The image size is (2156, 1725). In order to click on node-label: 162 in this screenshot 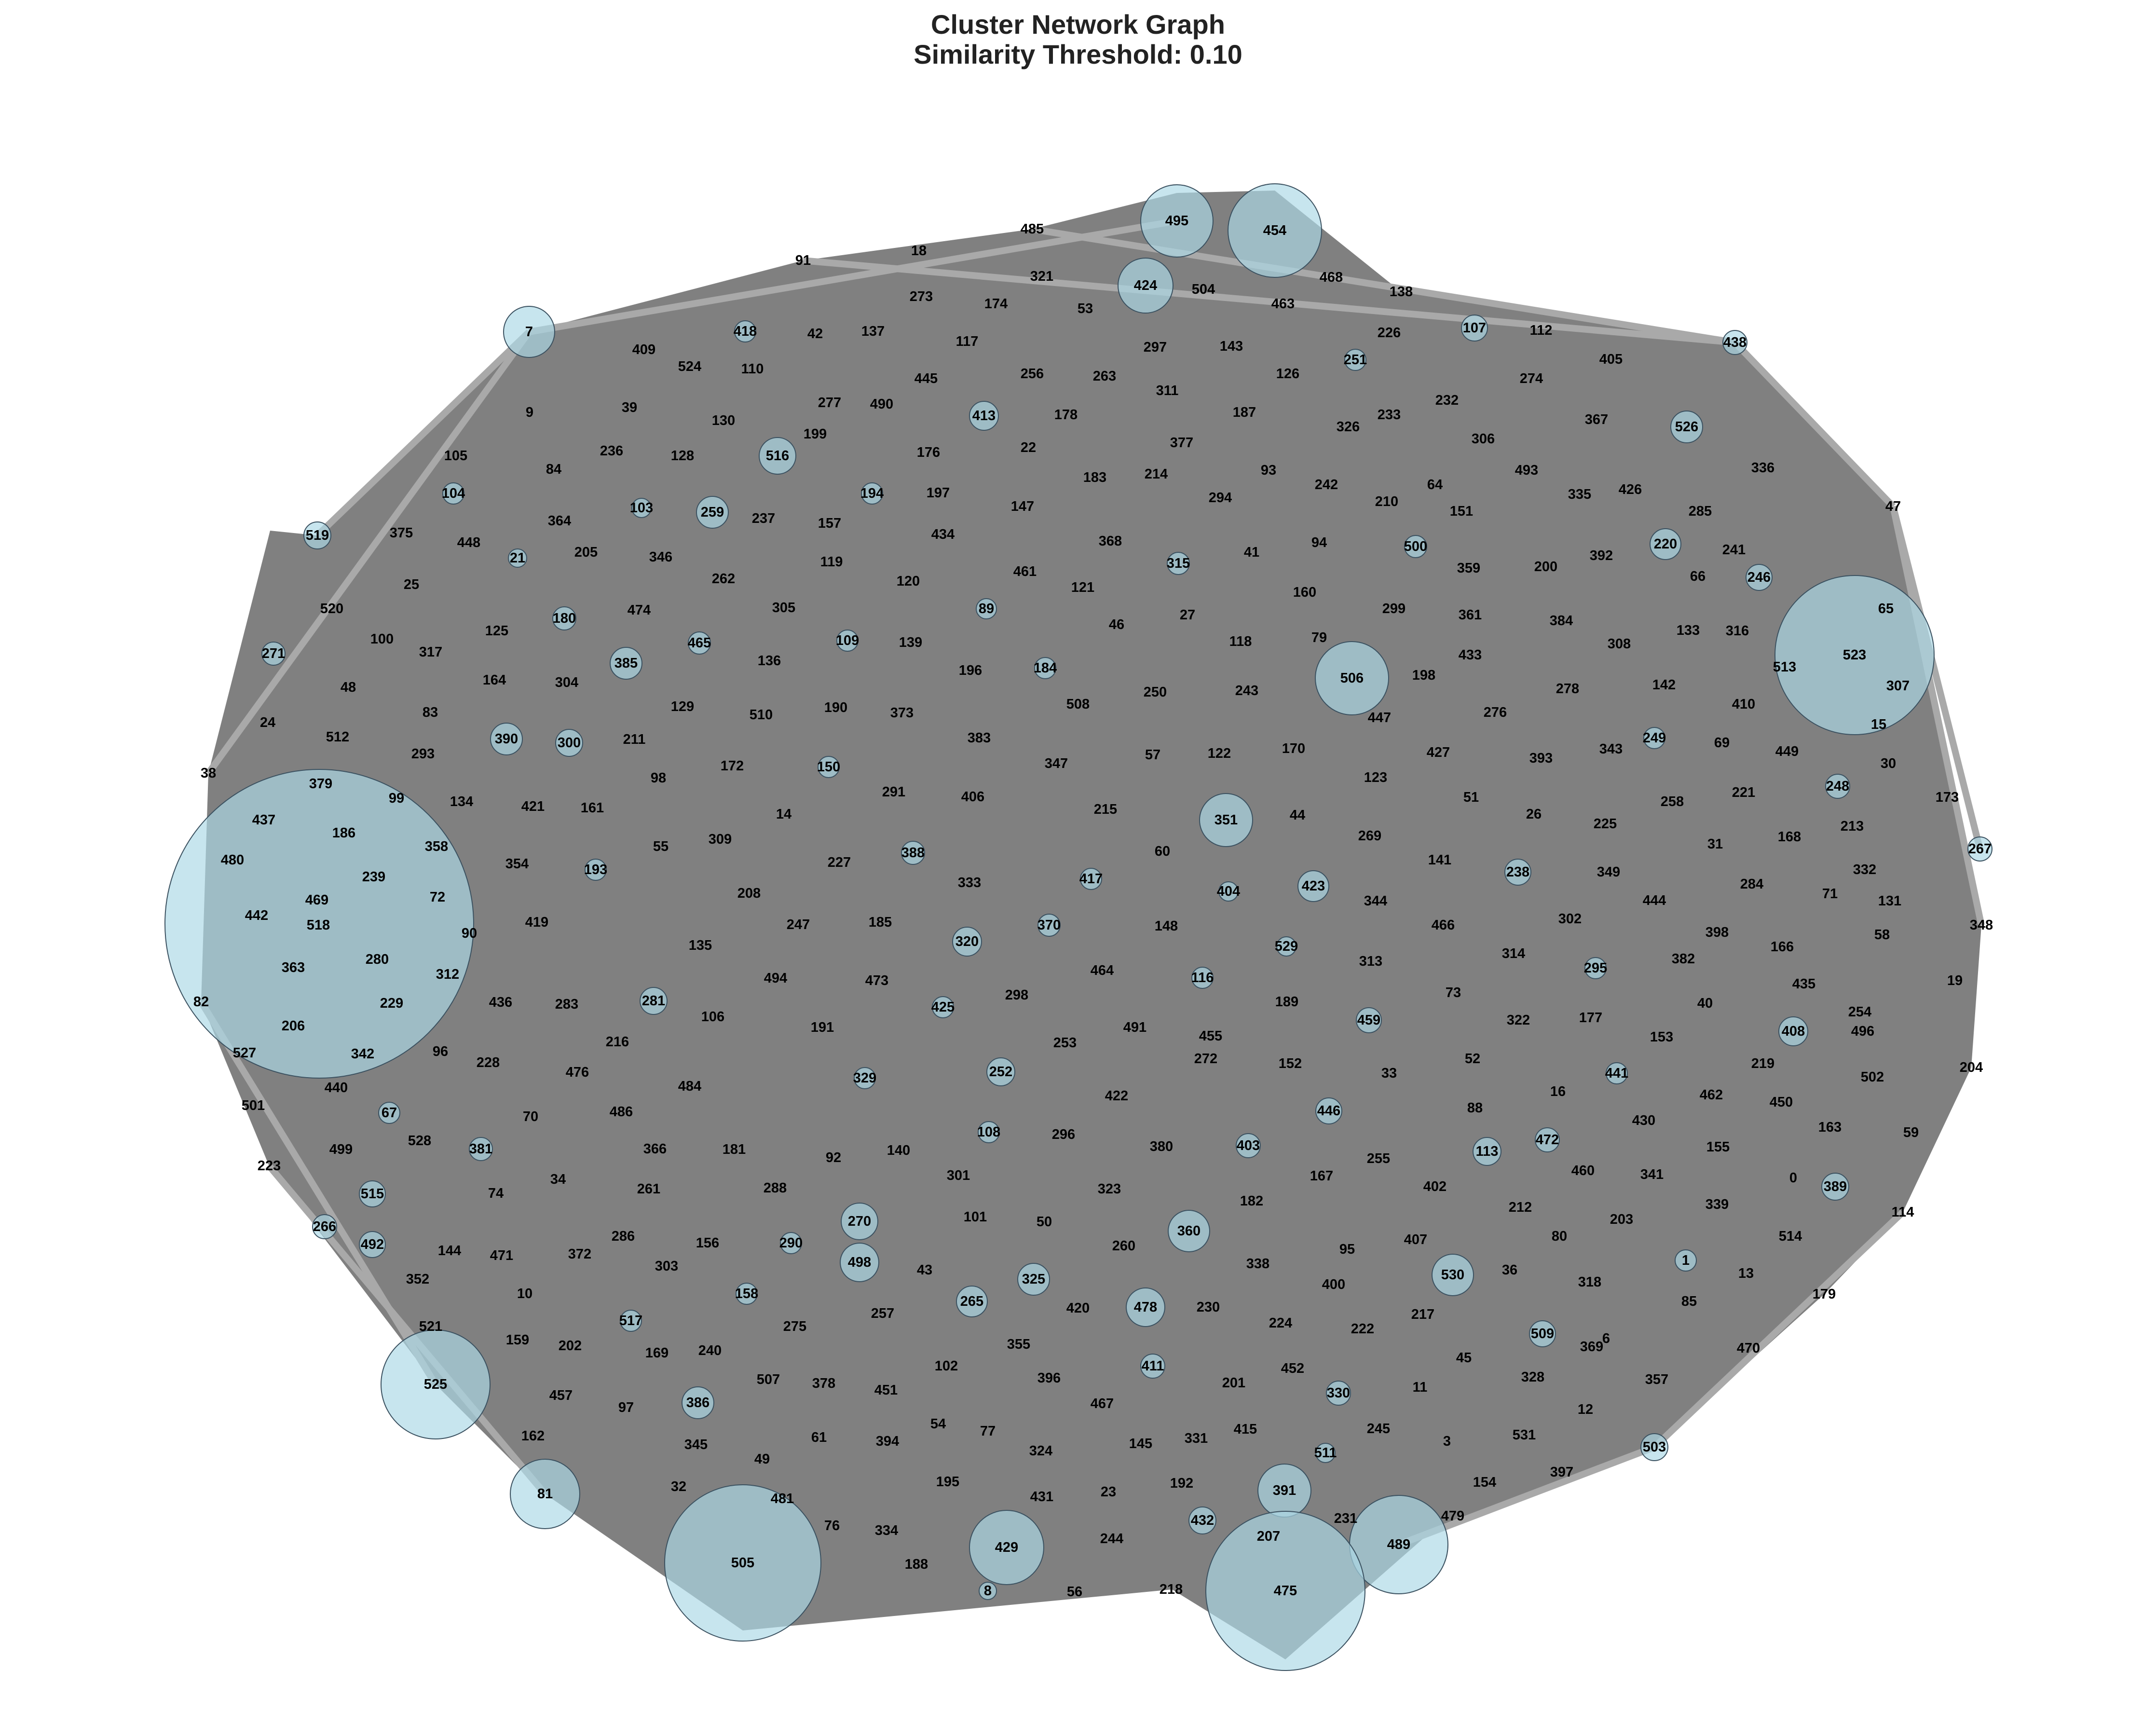, I will do `click(533, 1436)`.